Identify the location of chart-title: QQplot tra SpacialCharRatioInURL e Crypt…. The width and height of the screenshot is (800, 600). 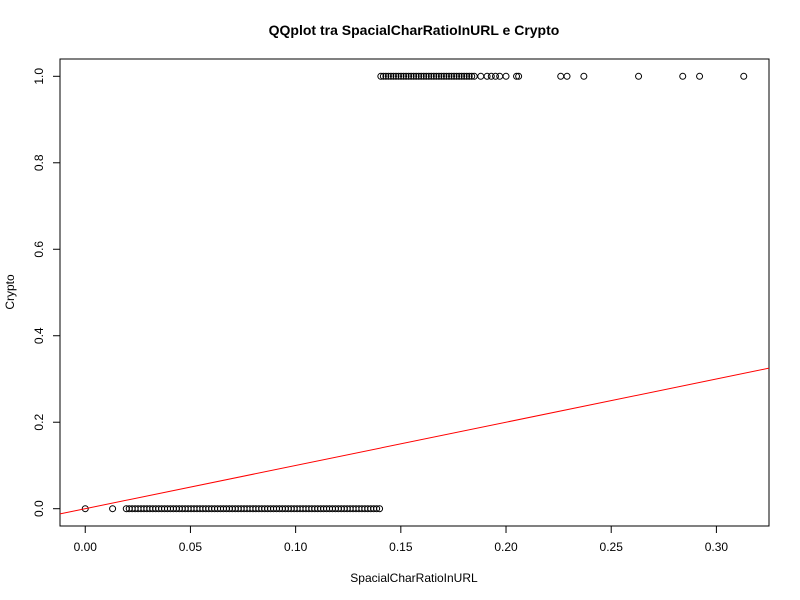
(414, 30).